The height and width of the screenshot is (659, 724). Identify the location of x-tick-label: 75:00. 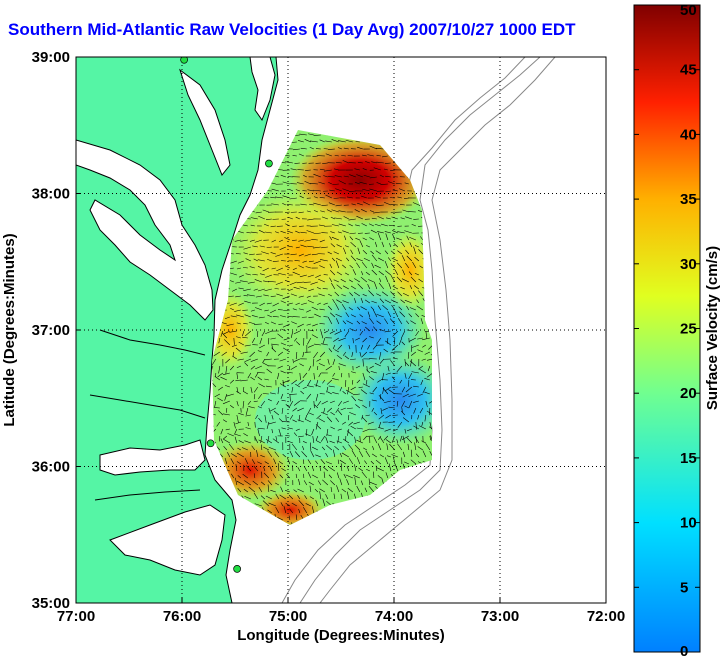
(288, 616).